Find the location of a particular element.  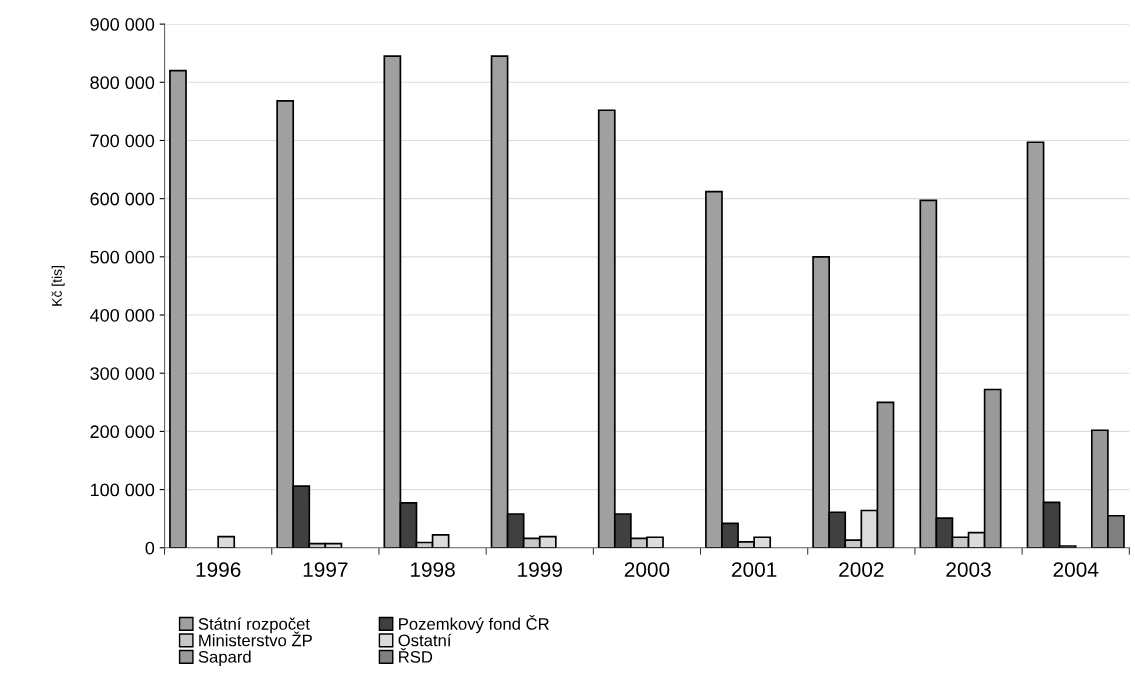

y-tick-label: 600 000 is located at coordinates (122, 199).